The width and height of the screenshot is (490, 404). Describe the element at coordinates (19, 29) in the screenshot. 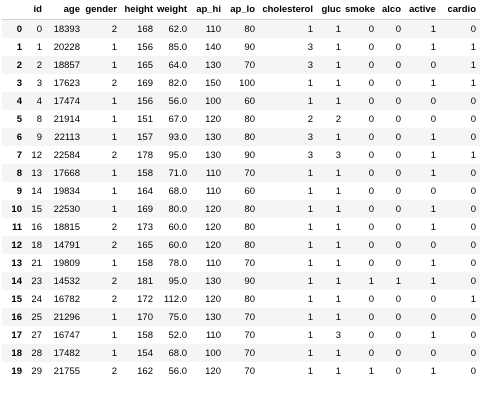

I see `row-index: 0` at that location.